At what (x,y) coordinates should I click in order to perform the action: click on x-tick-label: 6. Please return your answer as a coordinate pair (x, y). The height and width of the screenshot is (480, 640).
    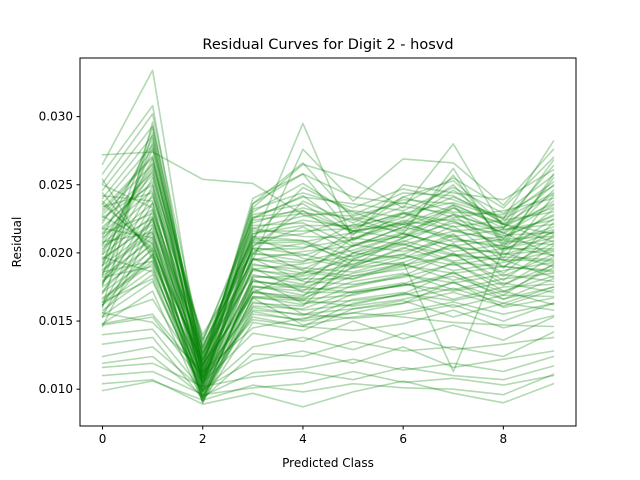
    Looking at the image, I should click on (403, 439).